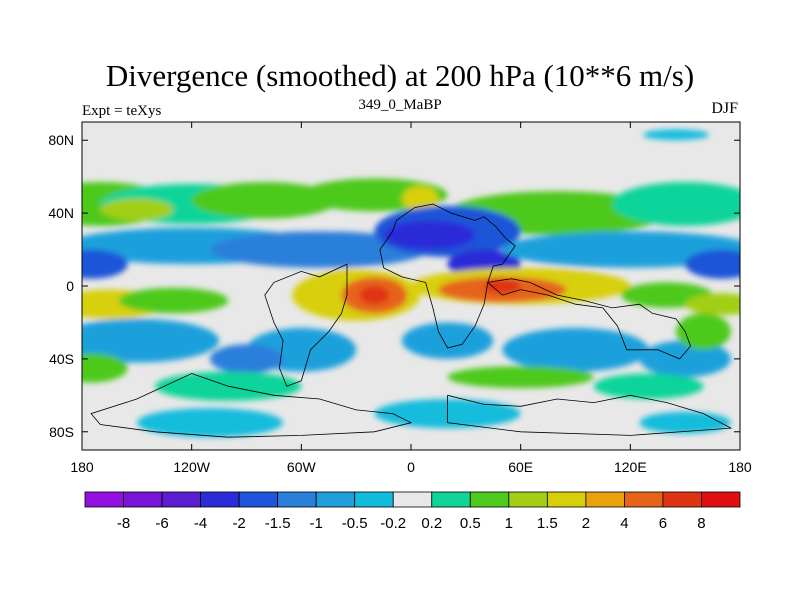 The width and height of the screenshot is (800, 600). Describe the element at coordinates (61, 359) in the screenshot. I see `y-tick-label: 40S` at that location.